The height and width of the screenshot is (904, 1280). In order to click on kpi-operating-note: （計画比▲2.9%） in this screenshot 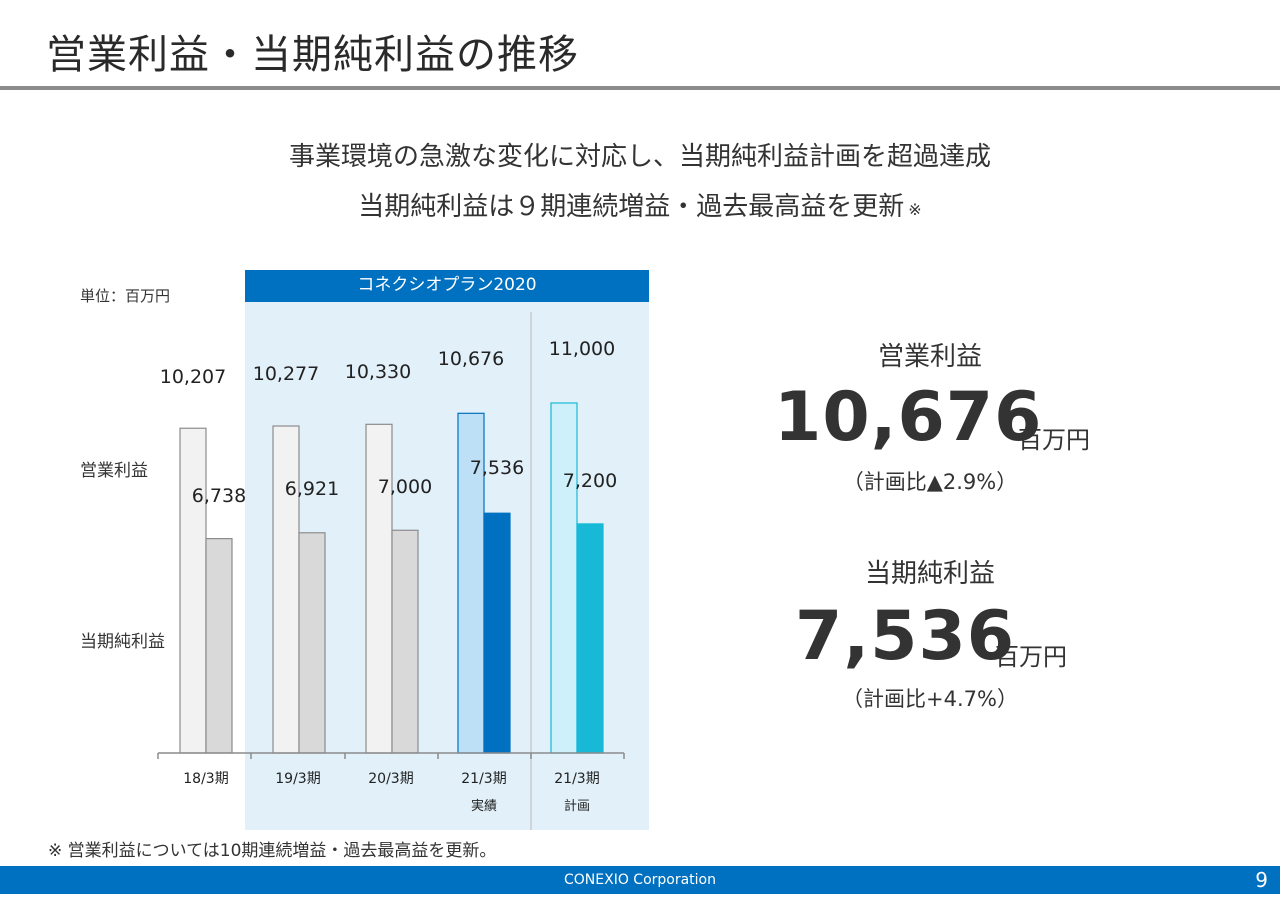, I will do `click(930, 482)`.